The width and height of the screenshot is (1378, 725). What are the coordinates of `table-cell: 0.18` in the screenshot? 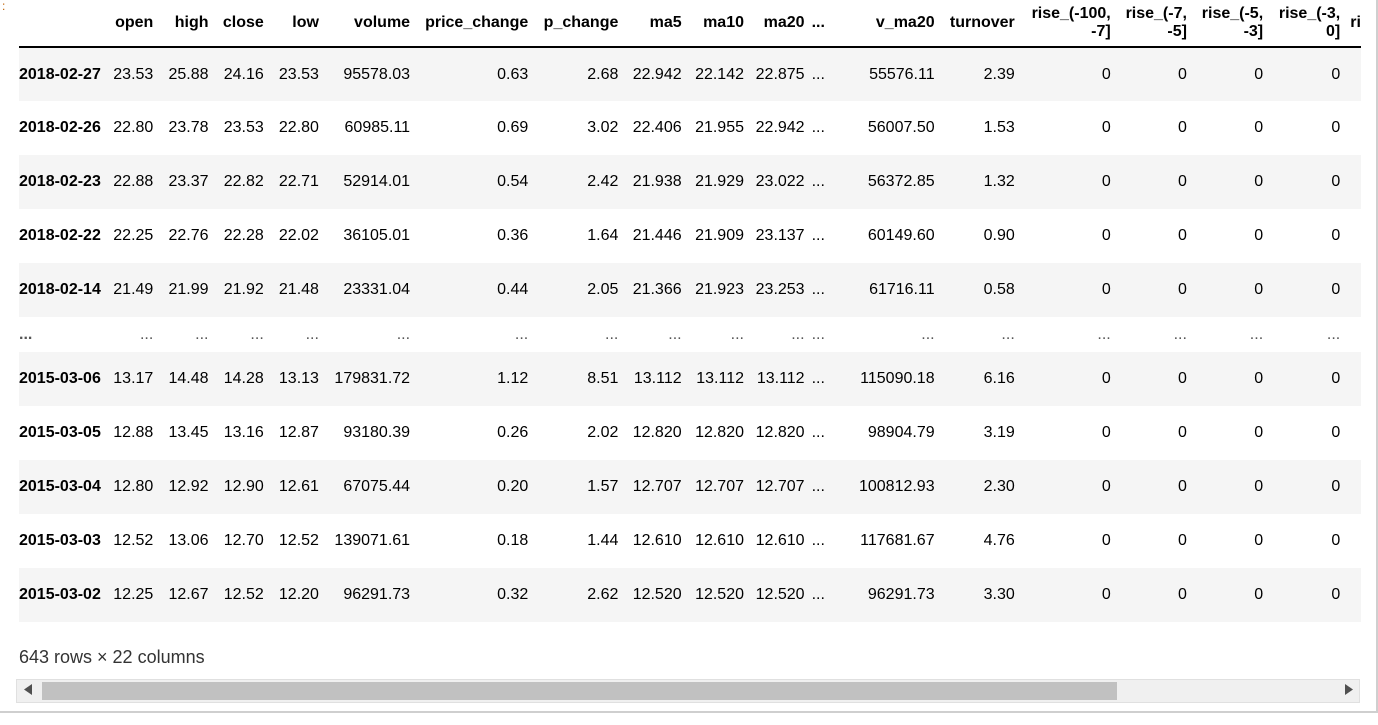 It's located at (513, 540).